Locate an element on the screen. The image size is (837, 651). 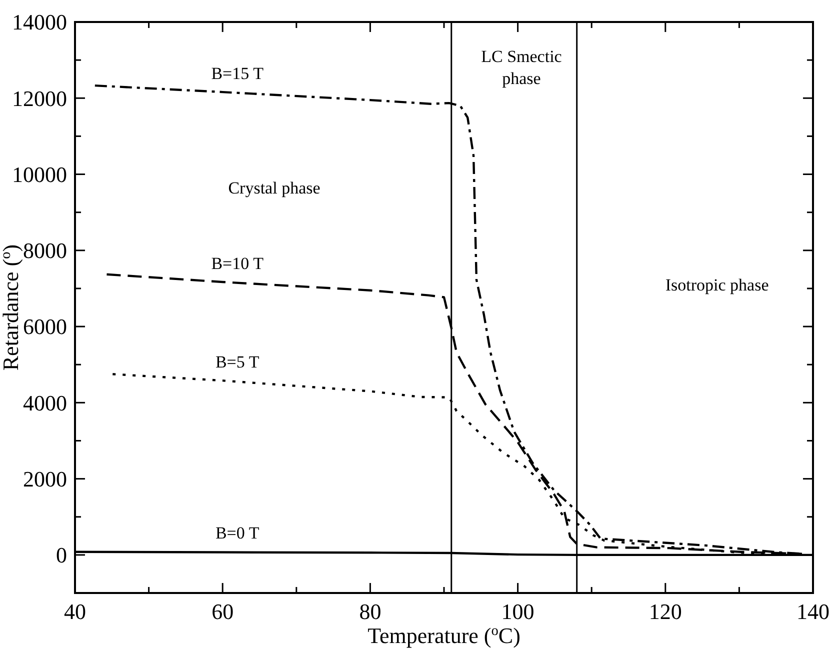
y-tick-label: 12000 is located at coordinates (39, 98).